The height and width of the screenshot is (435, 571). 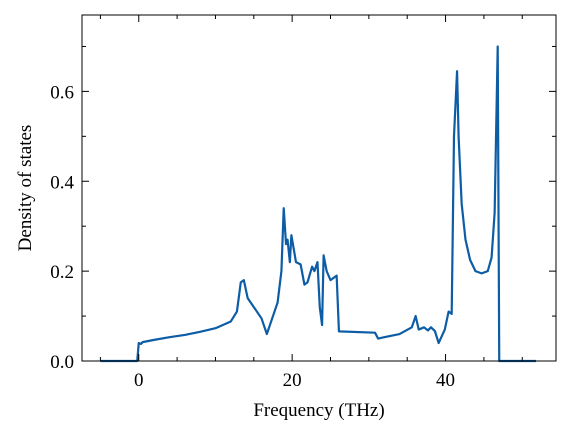 What do you see at coordinates (62, 92) in the screenshot?
I see `y-tick-label: 0.6` at bounding box center [62, 92].